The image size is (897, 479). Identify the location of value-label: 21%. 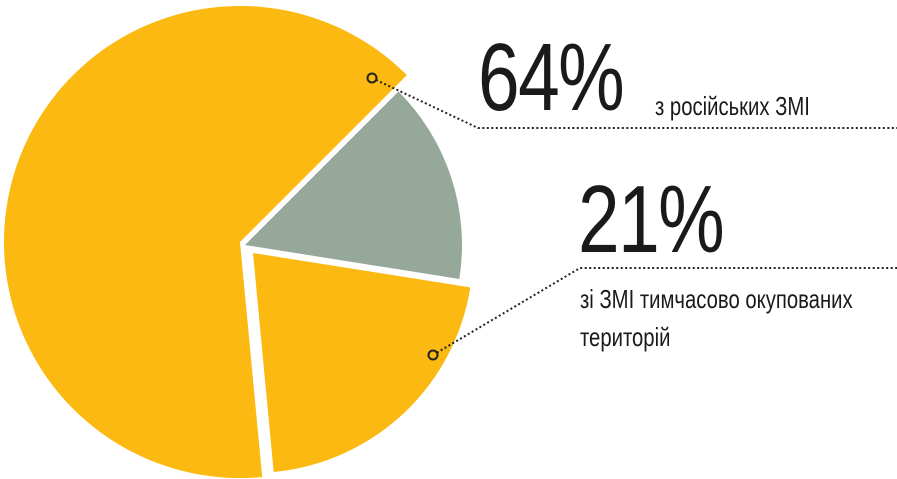
(651, 219).